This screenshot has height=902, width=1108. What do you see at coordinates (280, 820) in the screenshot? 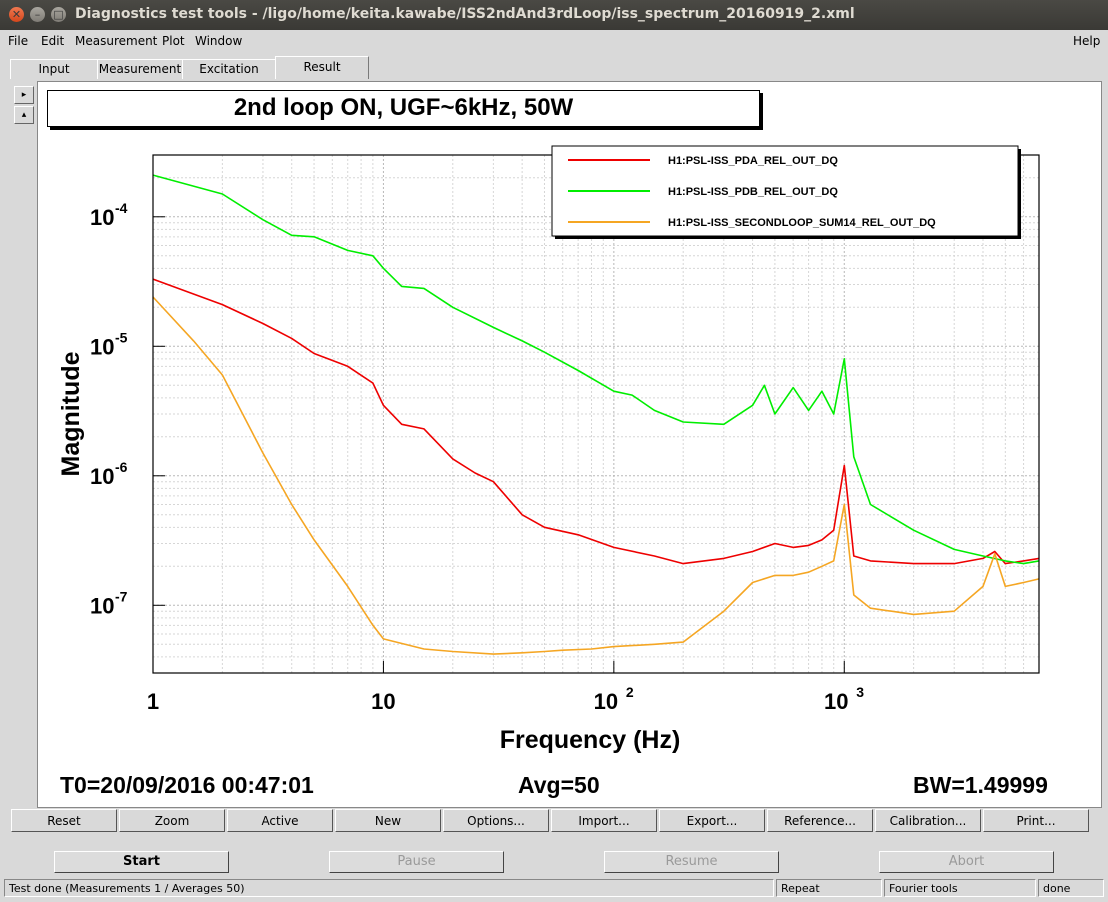
I see `active-button: Active` at bounding box center [280, 820].